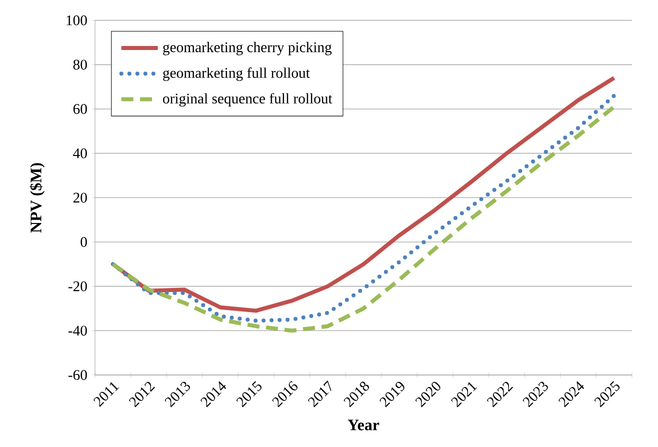  Describe the element at coordinates (83, 242) in the screenshot. I see `y-tick-label: 0` at that location.